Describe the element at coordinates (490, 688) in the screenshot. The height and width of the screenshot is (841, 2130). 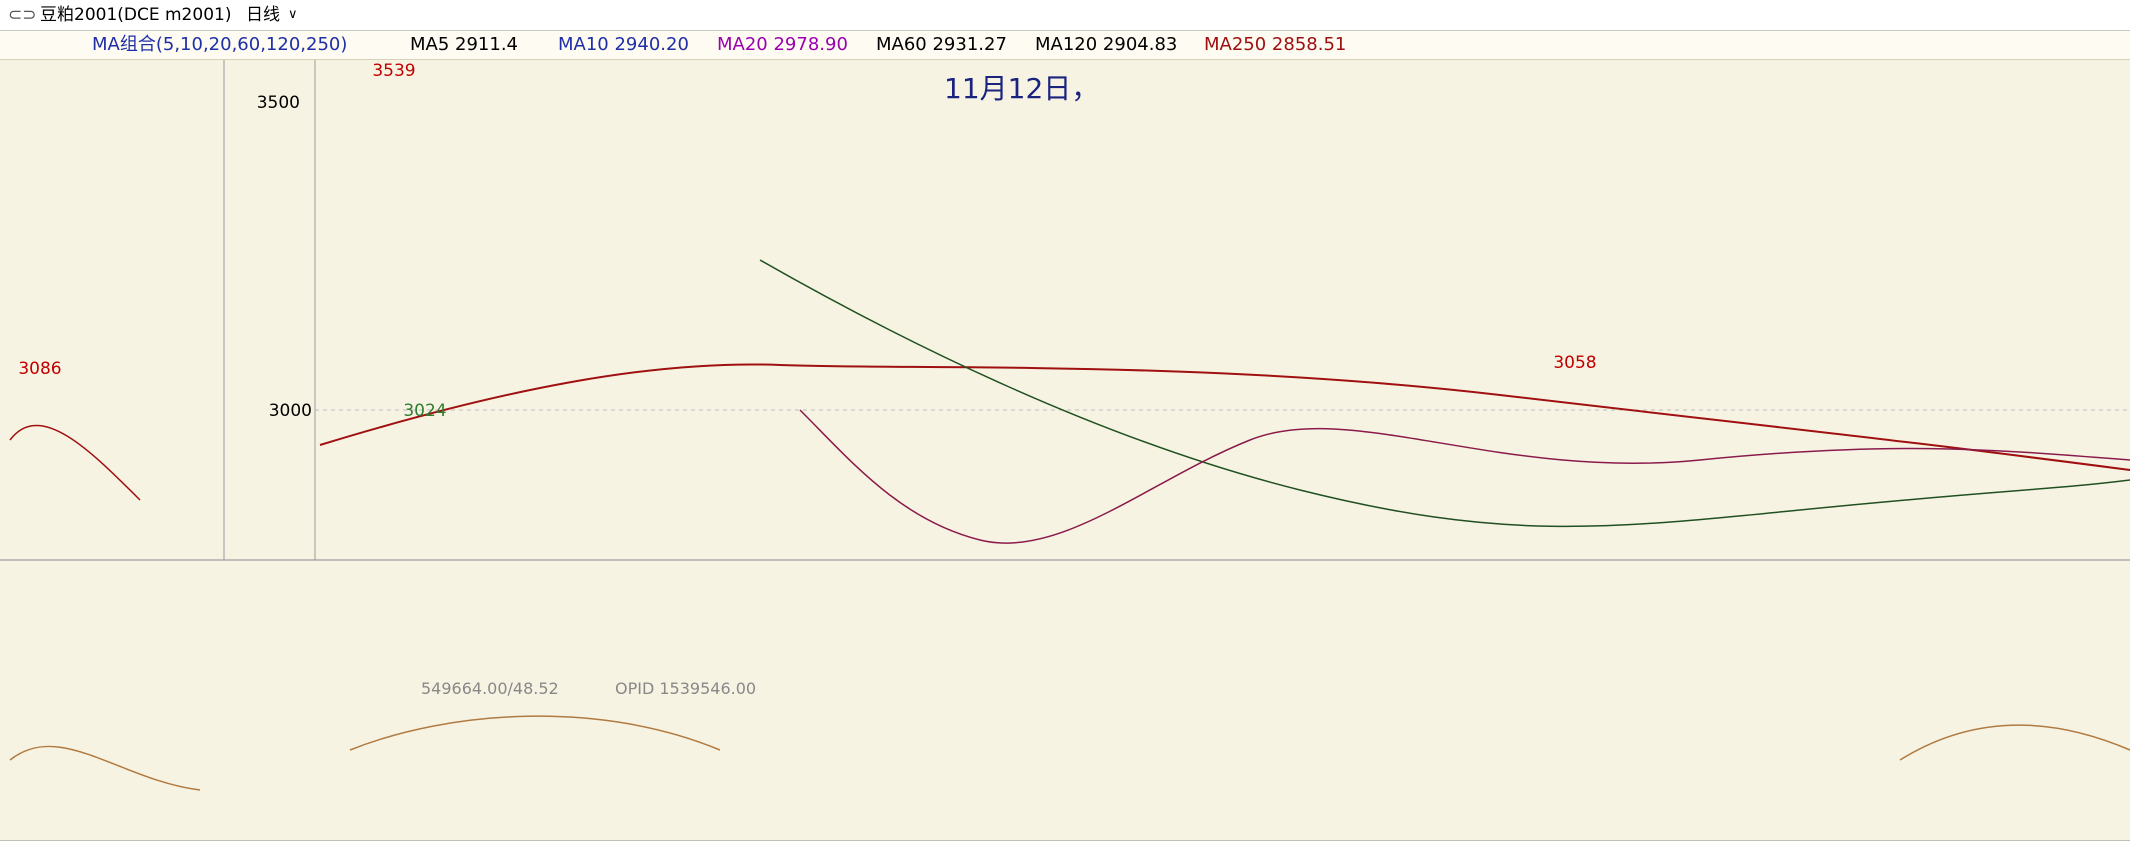
I see `volume-readout: 549664.00/48.52` at that location.